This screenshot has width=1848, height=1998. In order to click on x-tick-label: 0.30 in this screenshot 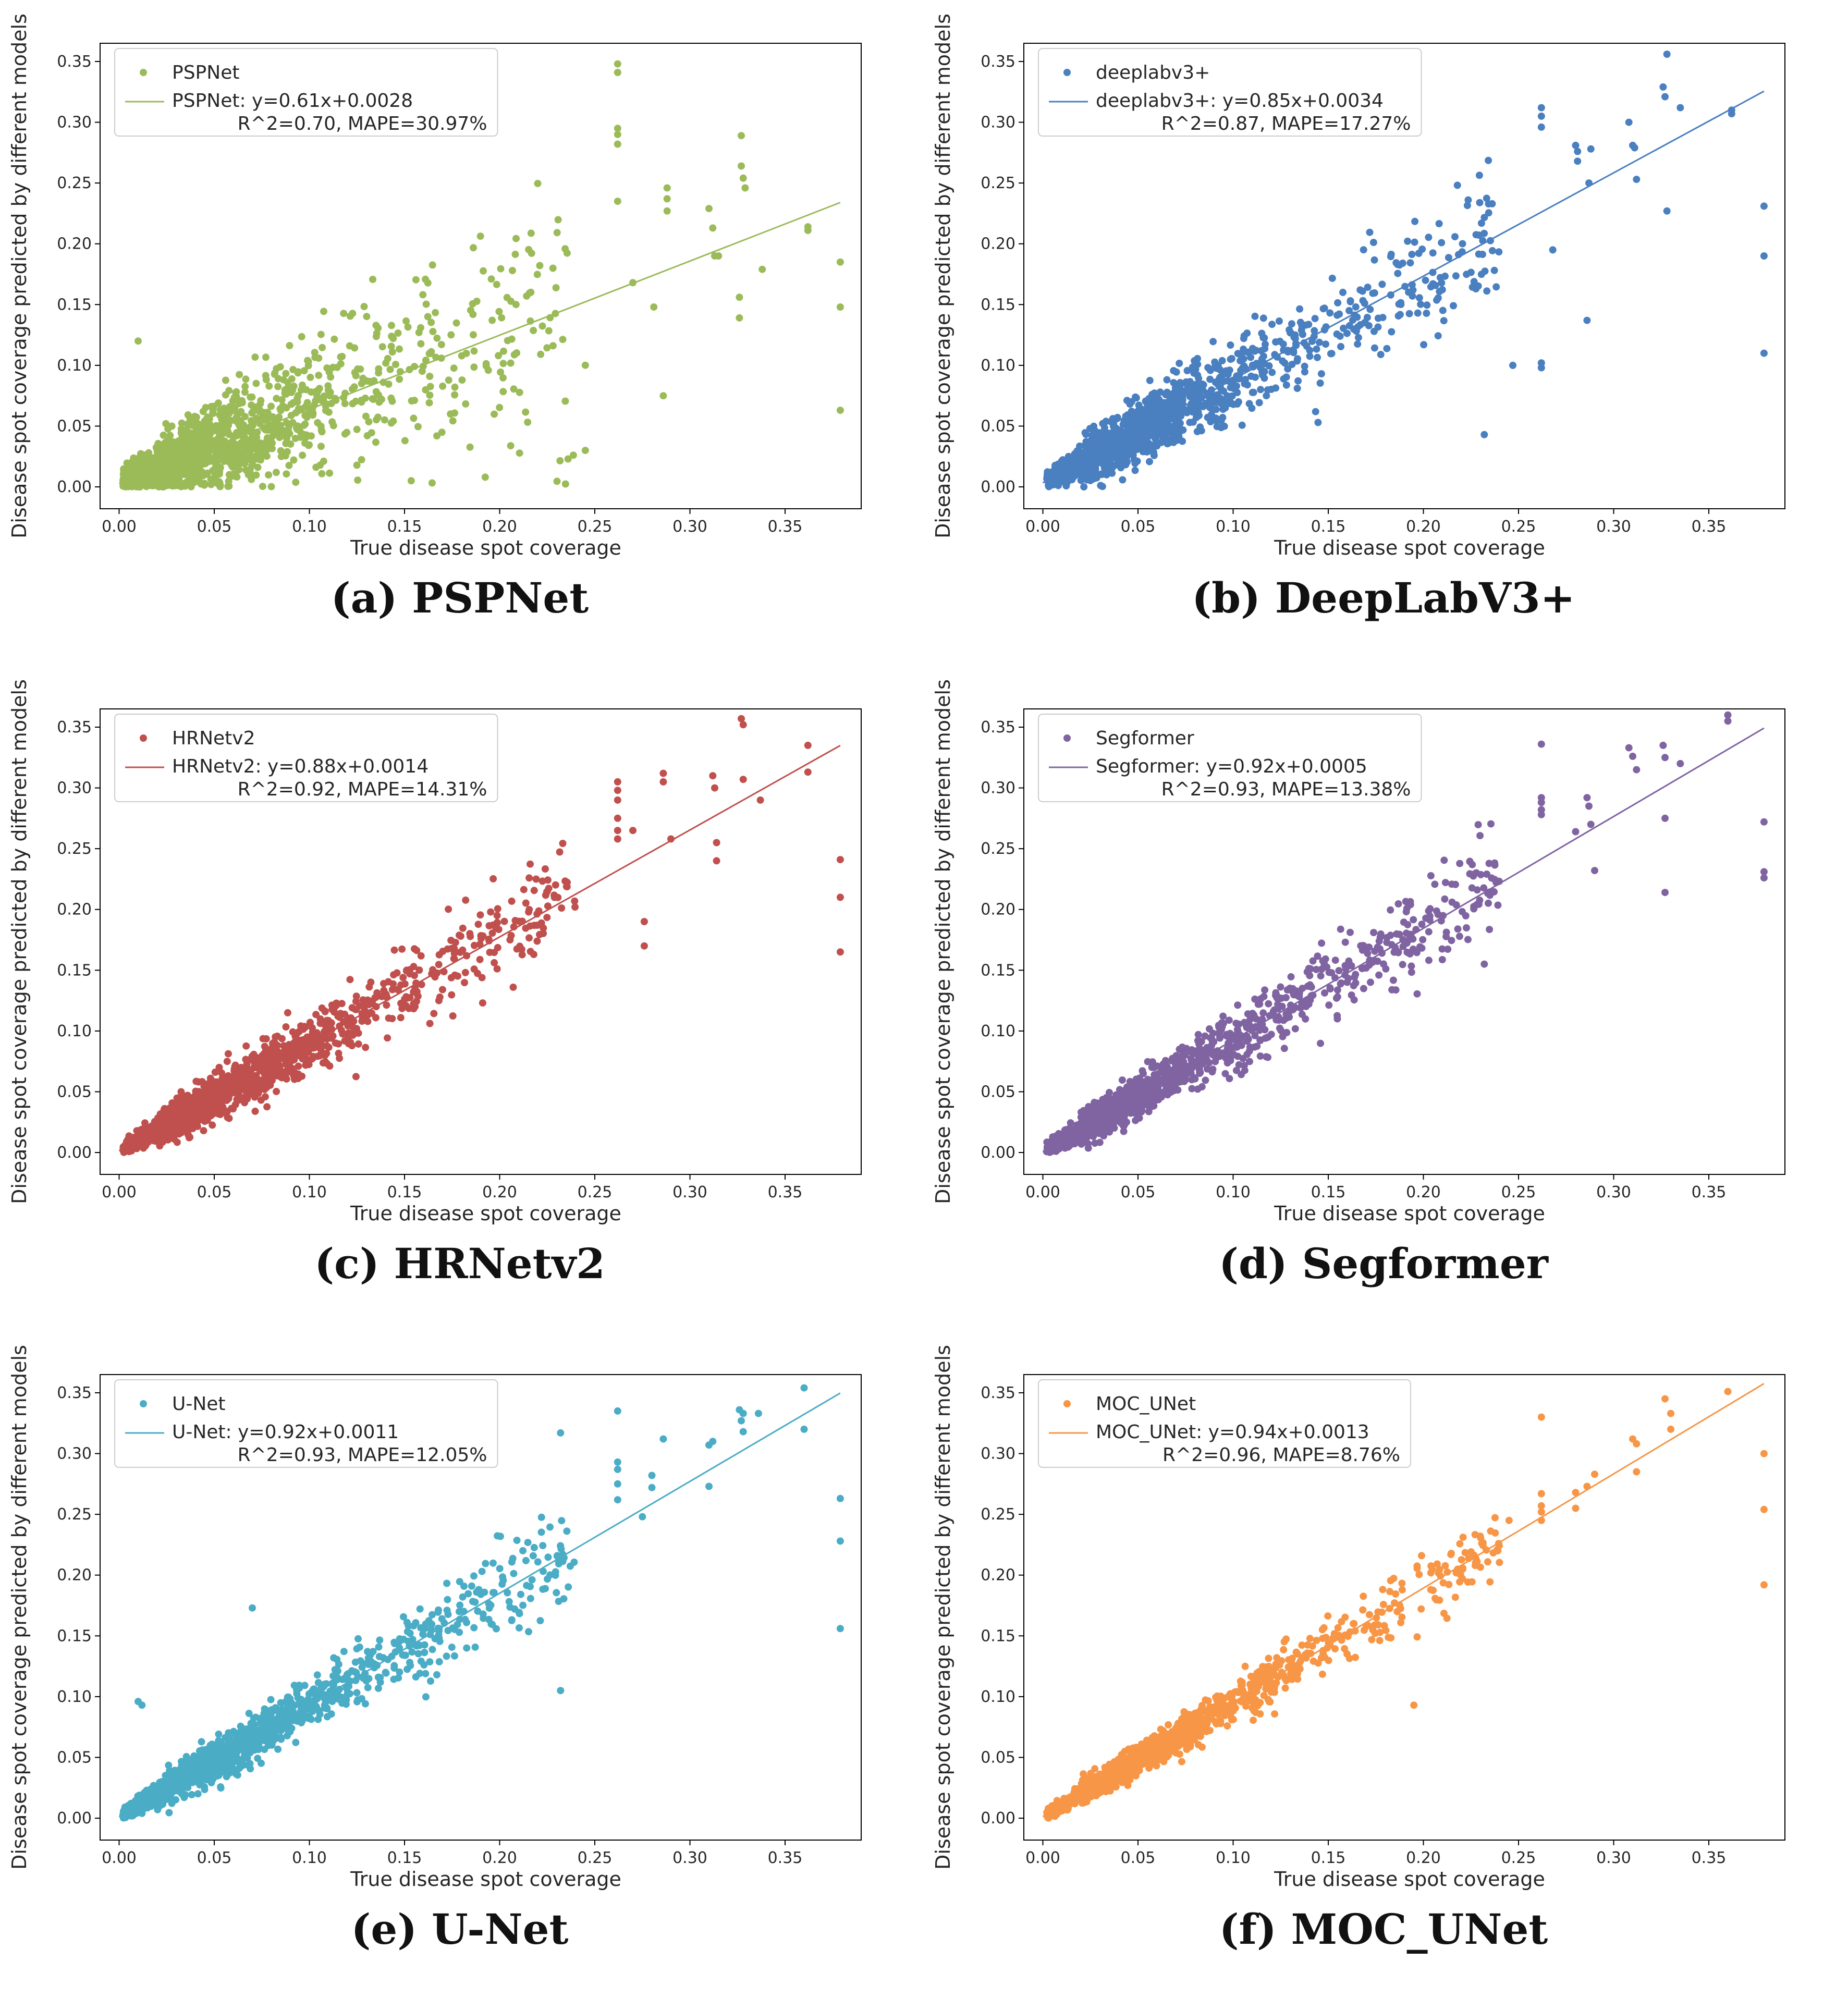, I will do `click(689, 527)`.